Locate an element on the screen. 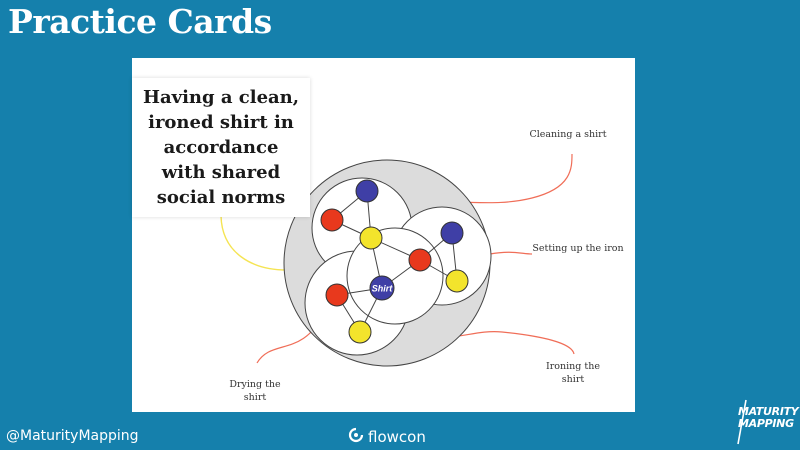 This screenshot has height=450, width=800. node-shirt-label: Shirt is located at coordinates (383, 289).